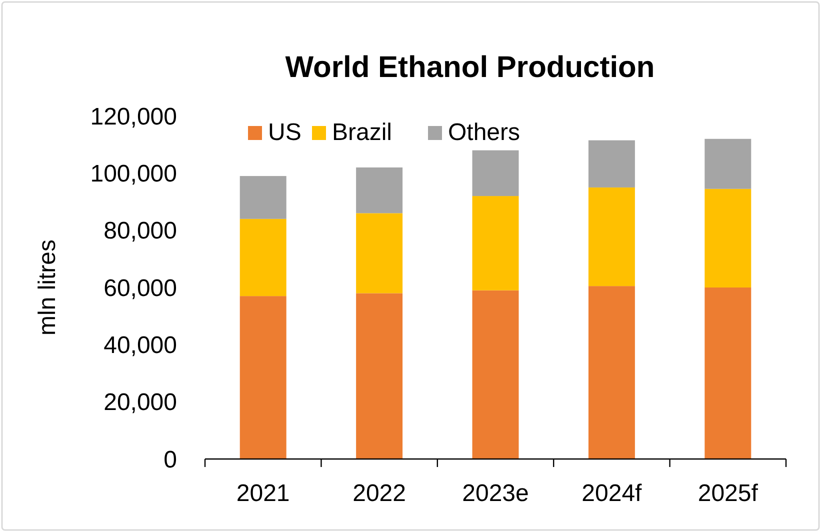 This screenshot has width=821, height=532. I want to click on y-tick-label: 40,000, so click(140, 346).